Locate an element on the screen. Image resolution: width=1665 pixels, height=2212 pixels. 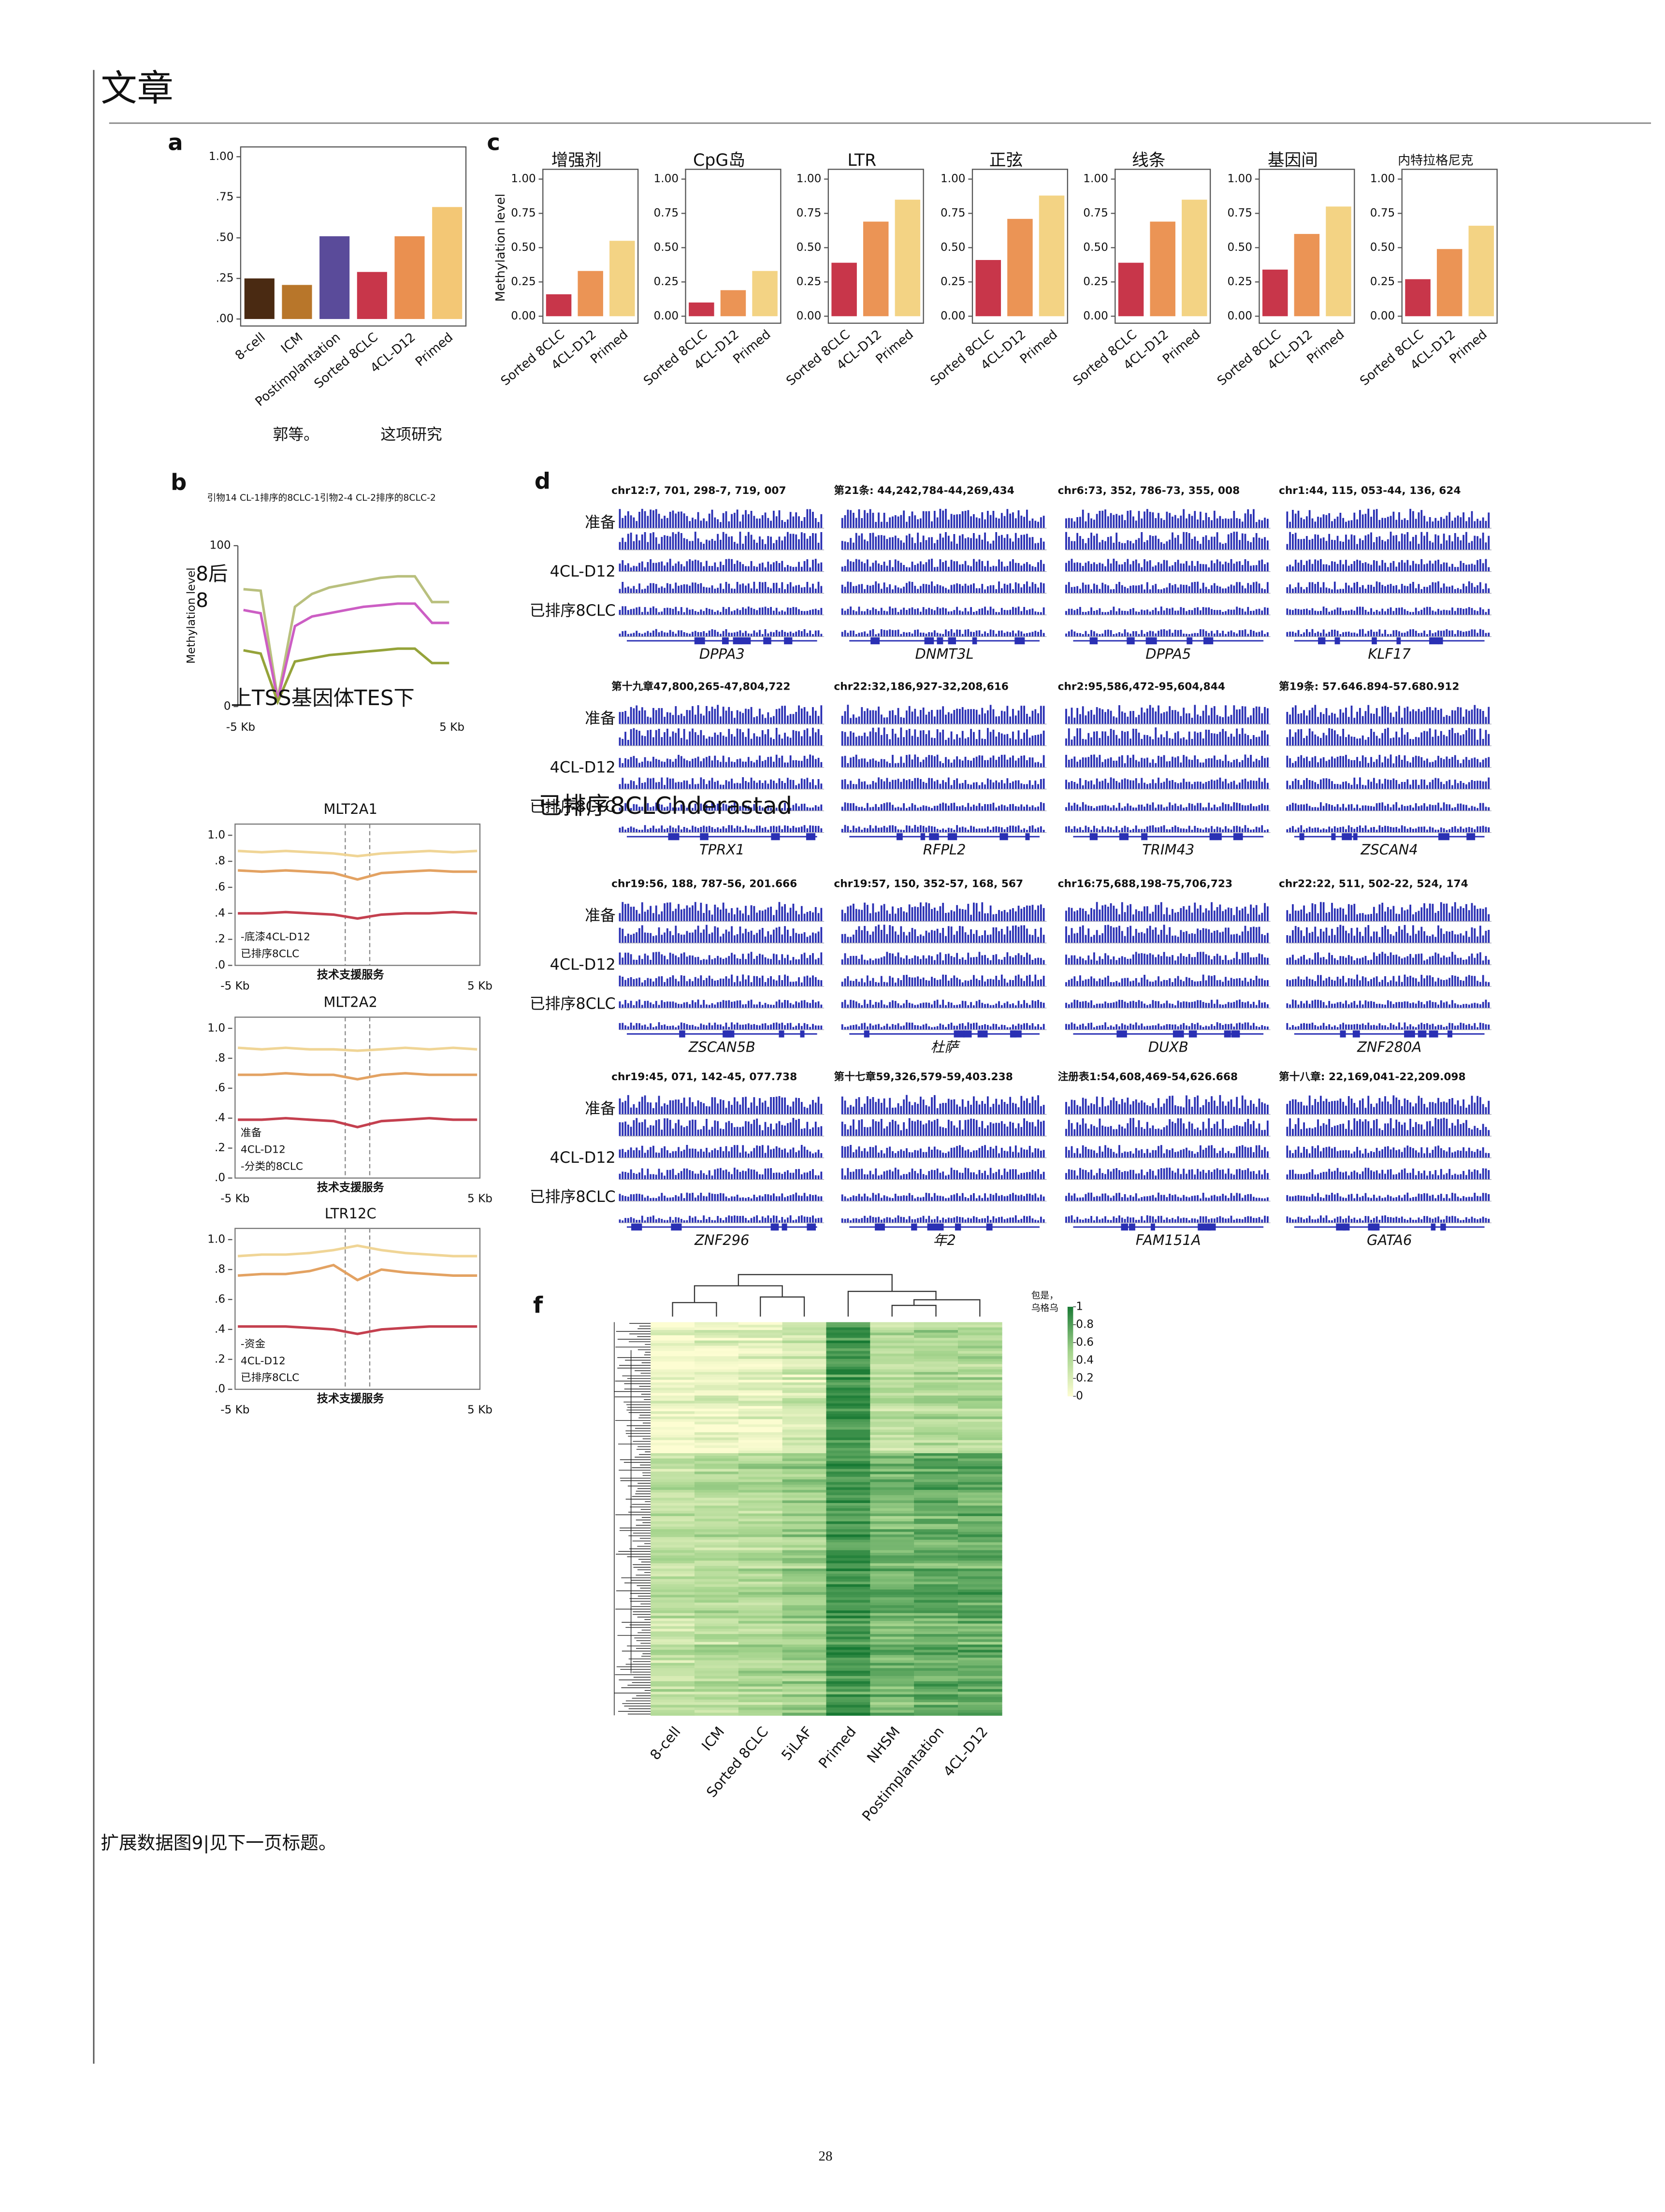
y-tick-label: 0.75 is located at coordinates (1239, 213).